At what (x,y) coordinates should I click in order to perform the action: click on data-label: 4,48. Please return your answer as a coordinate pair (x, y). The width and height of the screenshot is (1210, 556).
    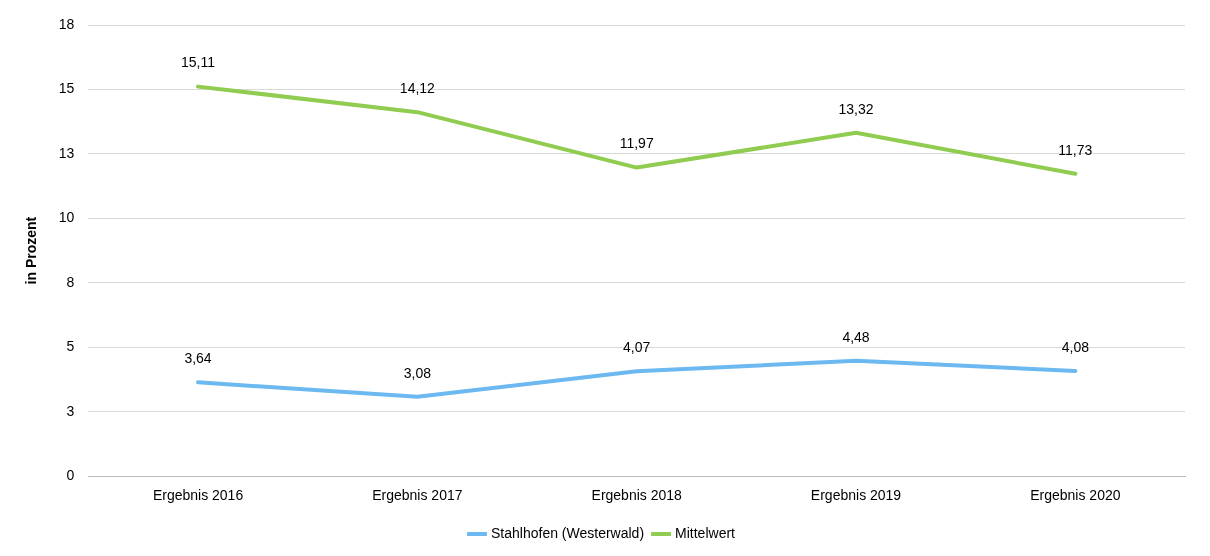
    Looking at the image, I should click on (856, 336).